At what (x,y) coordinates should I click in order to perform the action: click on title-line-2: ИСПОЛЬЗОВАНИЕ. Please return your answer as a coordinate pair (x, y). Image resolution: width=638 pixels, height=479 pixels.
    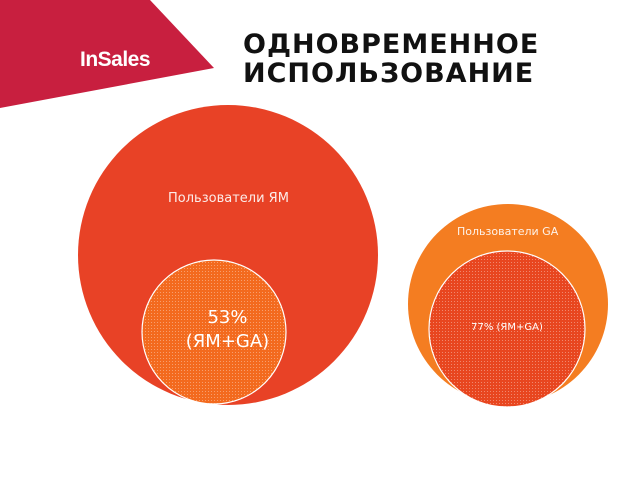
    Looking at the image, I should click on (389, 73).